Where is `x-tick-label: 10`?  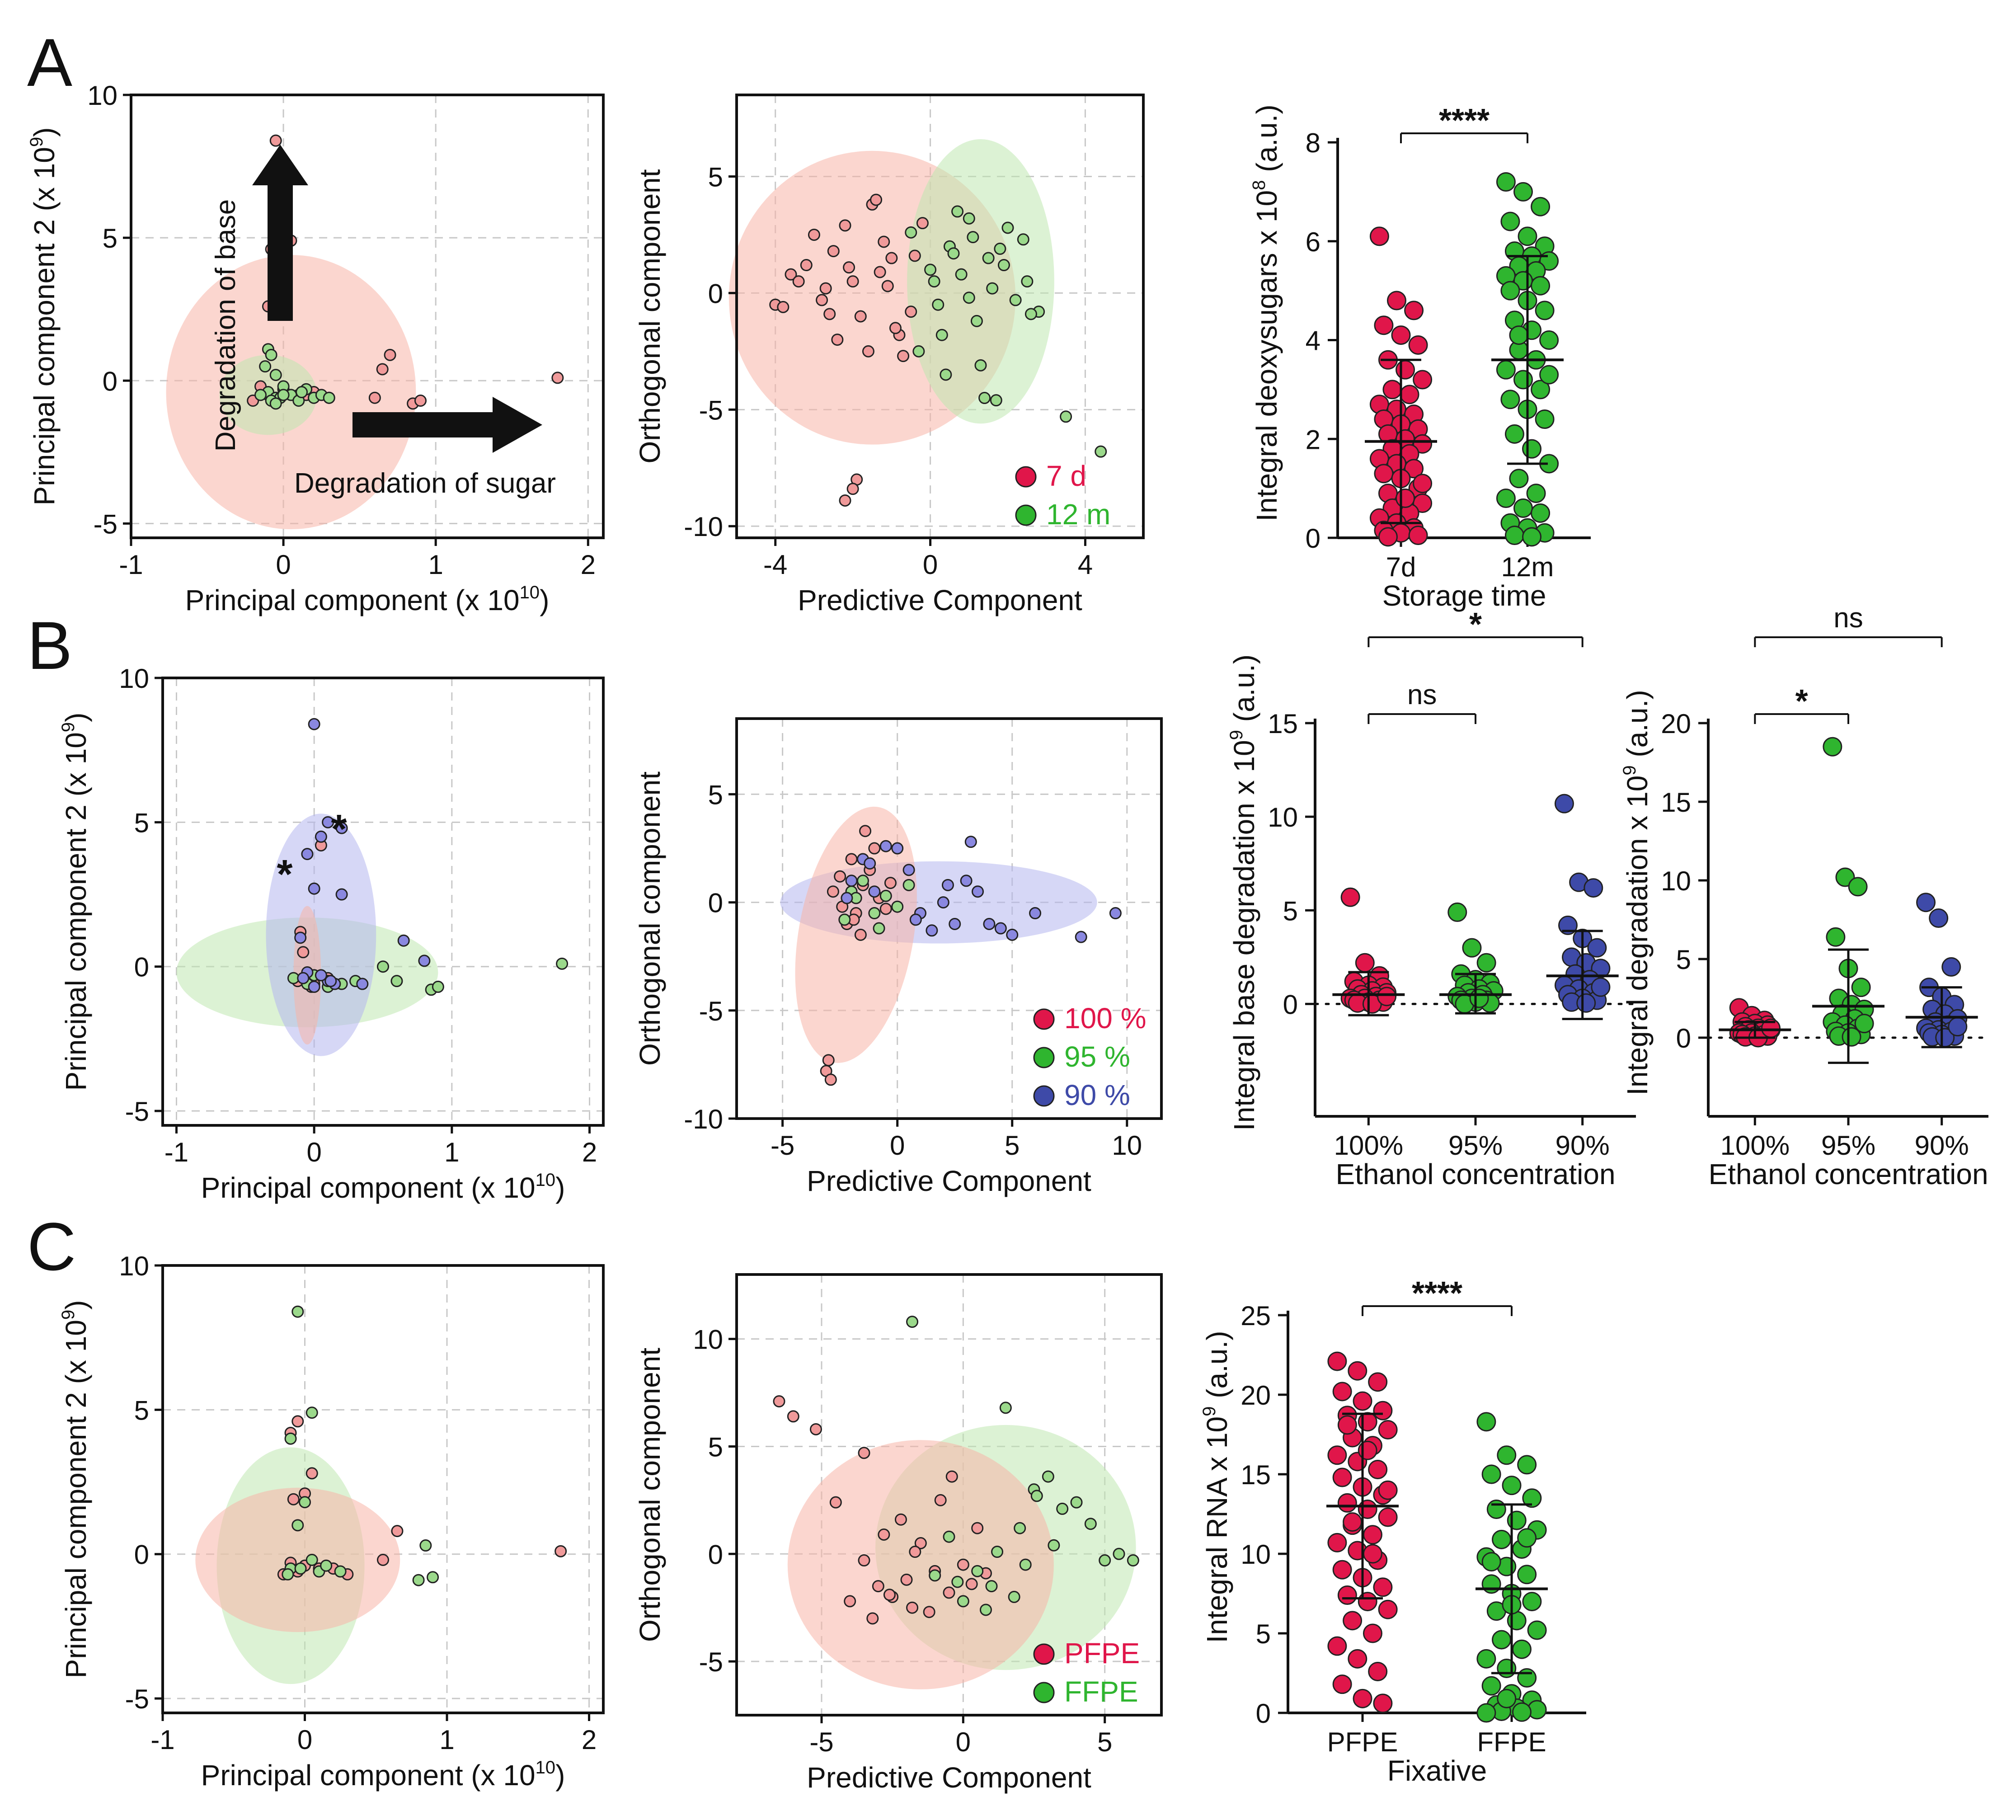 x-tick-label: 10 is located at coordinates (1127, 1146).